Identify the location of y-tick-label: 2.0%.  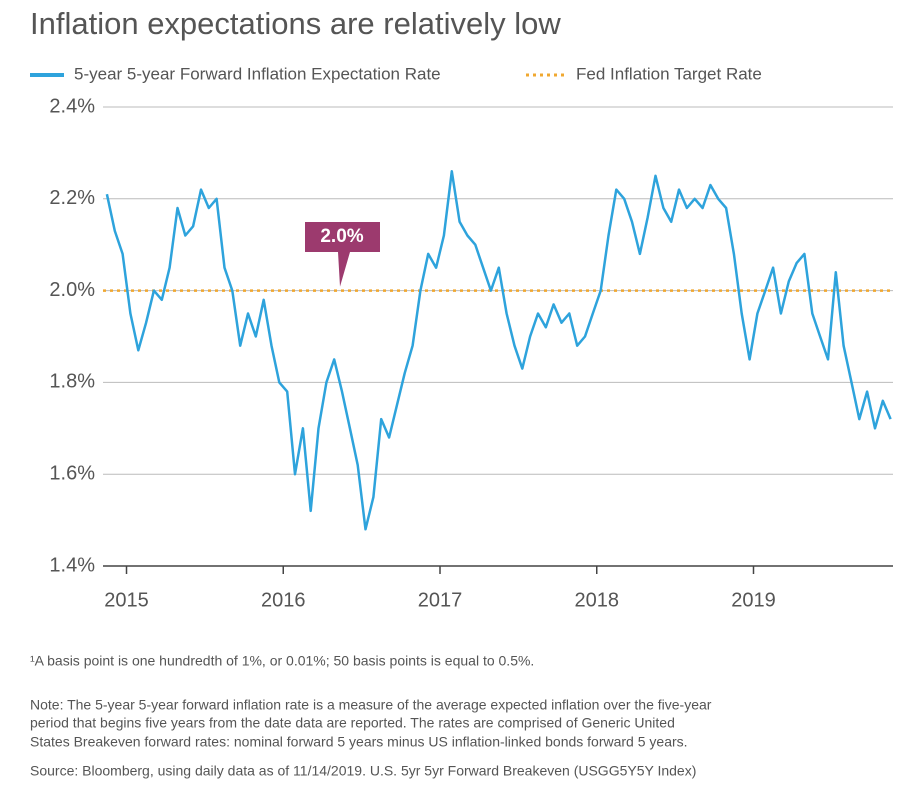
(72, 290).